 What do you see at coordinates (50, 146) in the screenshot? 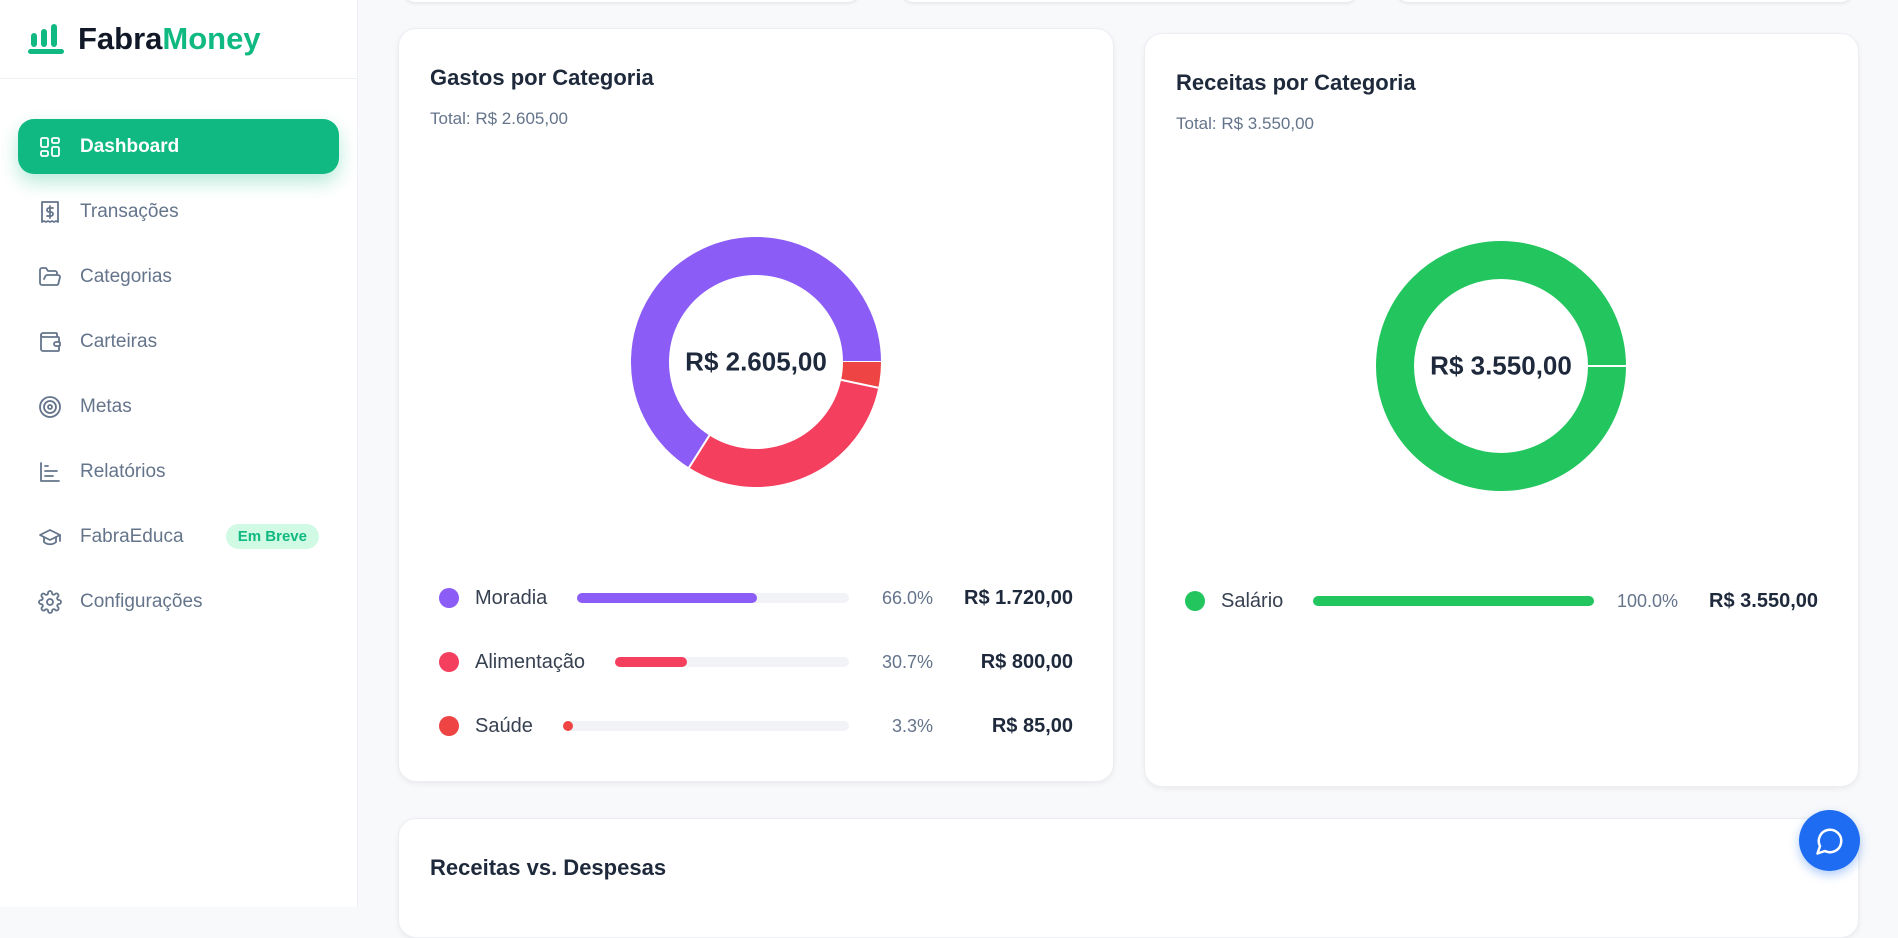
I see `dashboard-icon` at bounding box center [50, 146].